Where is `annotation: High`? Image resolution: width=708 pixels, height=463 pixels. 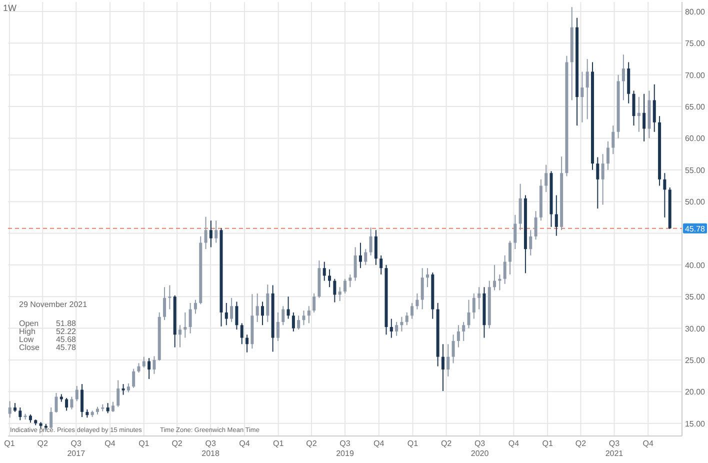 annotation: High is located at coordinates (27, 331).